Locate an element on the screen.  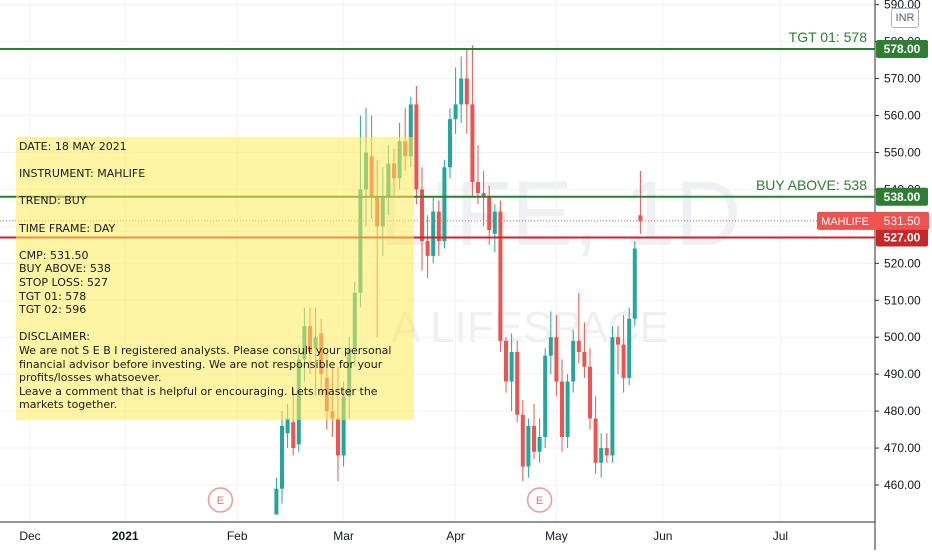
last-price-tag-label: 531.50 is located at coordinates (902, 221).